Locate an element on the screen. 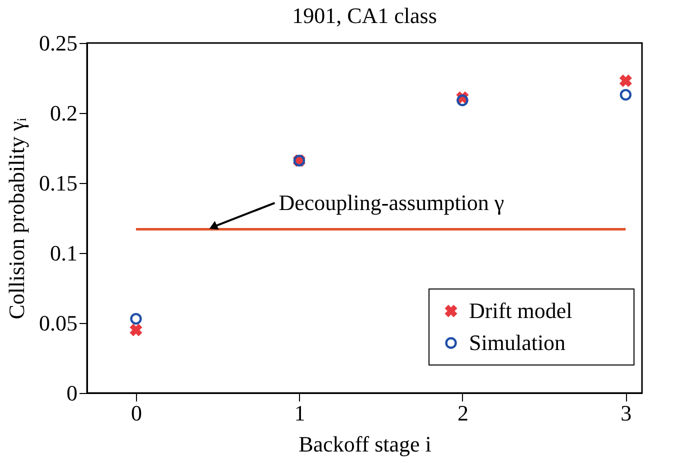 The width and height of the screenshot is (688, 472). y-axis-title: Collision probability γᵢ is located at coordinates (16, 218).